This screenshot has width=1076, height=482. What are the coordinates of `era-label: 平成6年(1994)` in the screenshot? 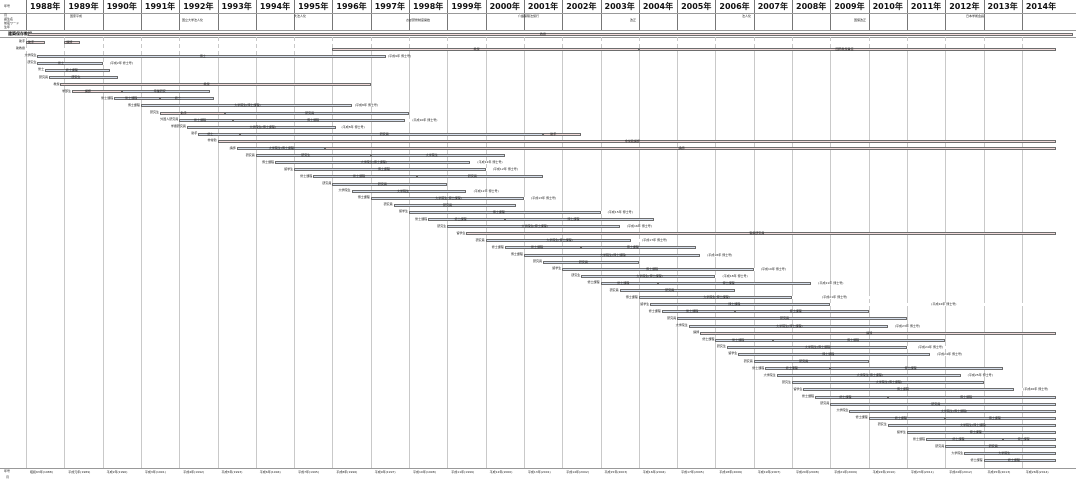 It's located at (270, 472).